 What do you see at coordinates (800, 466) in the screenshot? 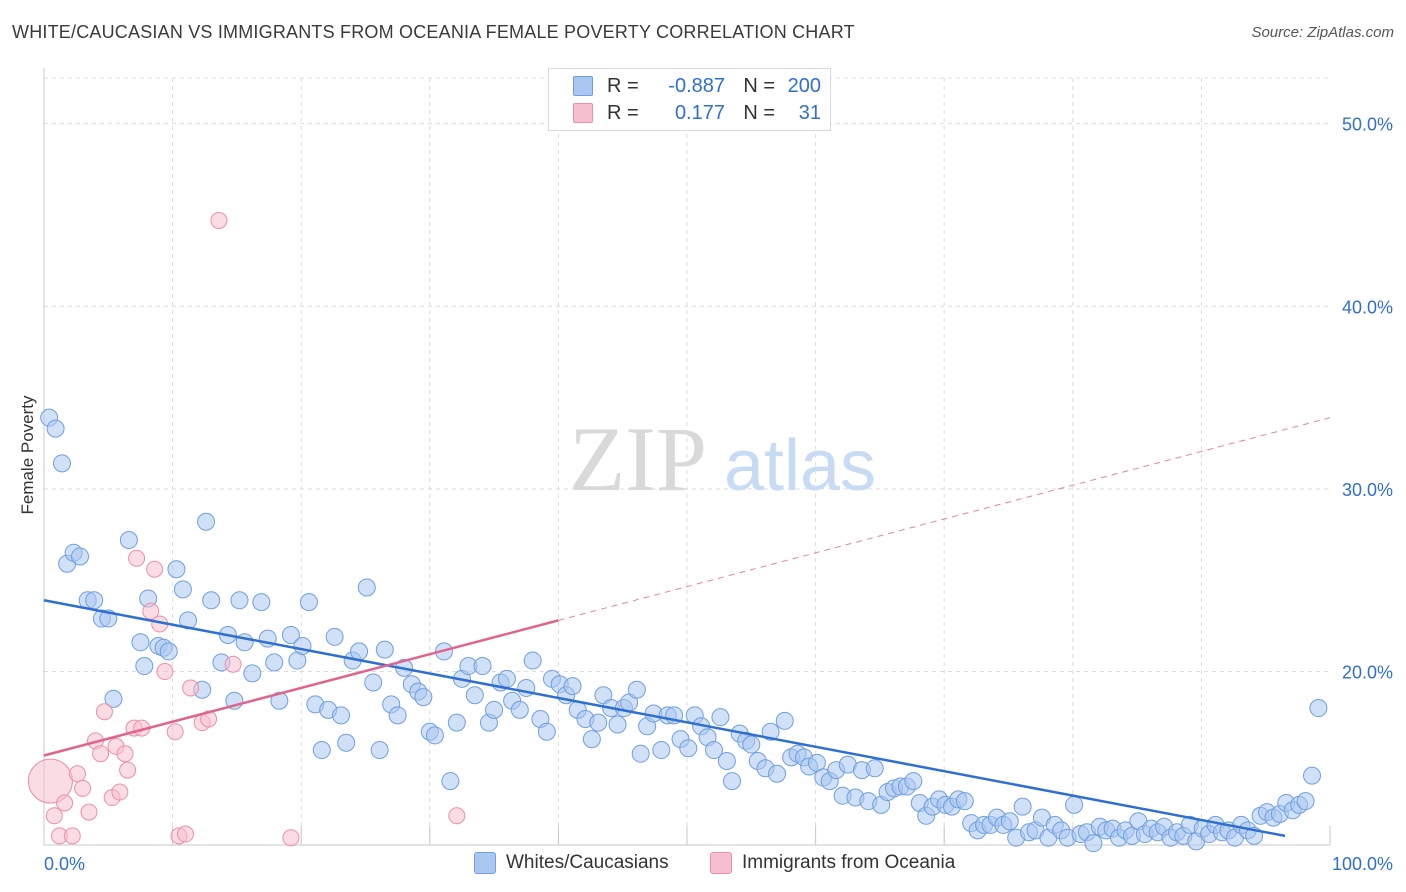
I see `watermark-atlas: atlas` at bounding box center [800, 466].